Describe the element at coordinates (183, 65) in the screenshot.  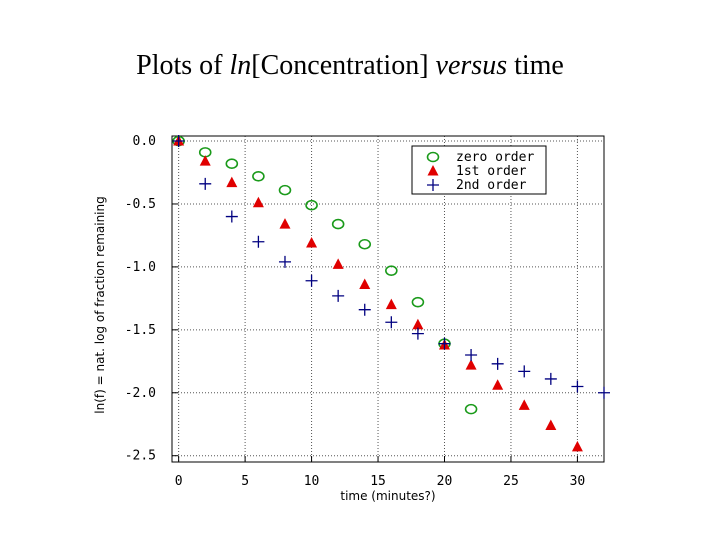
I see `title-part-1: Plots of` at that location.